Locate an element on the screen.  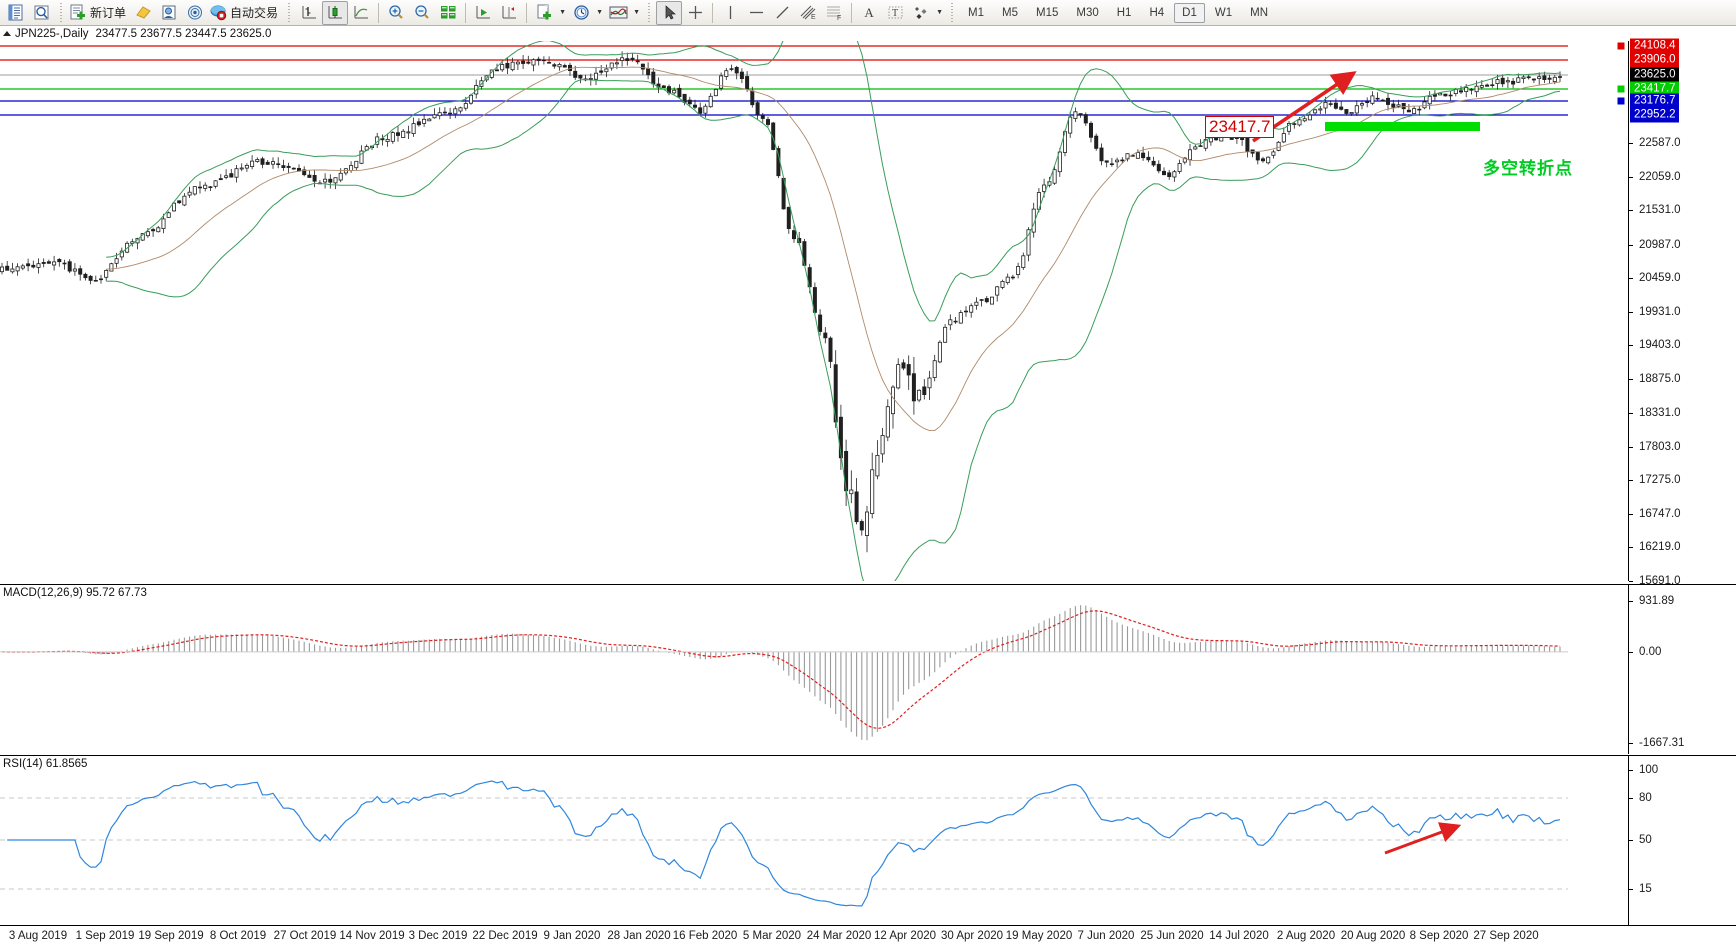
symbol-name: JPN225-,Daily is located at coordinates (52, 34).